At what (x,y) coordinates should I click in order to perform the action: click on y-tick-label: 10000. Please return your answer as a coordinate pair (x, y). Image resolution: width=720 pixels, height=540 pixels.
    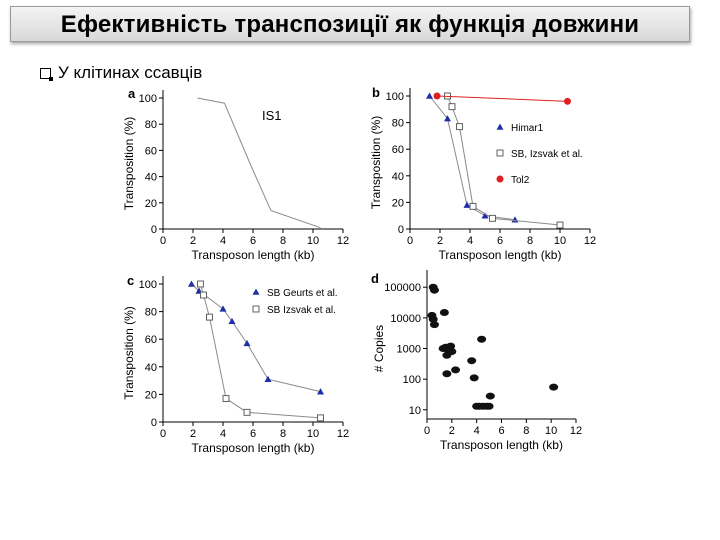
    Looking at the image, I should click on (405, 319).